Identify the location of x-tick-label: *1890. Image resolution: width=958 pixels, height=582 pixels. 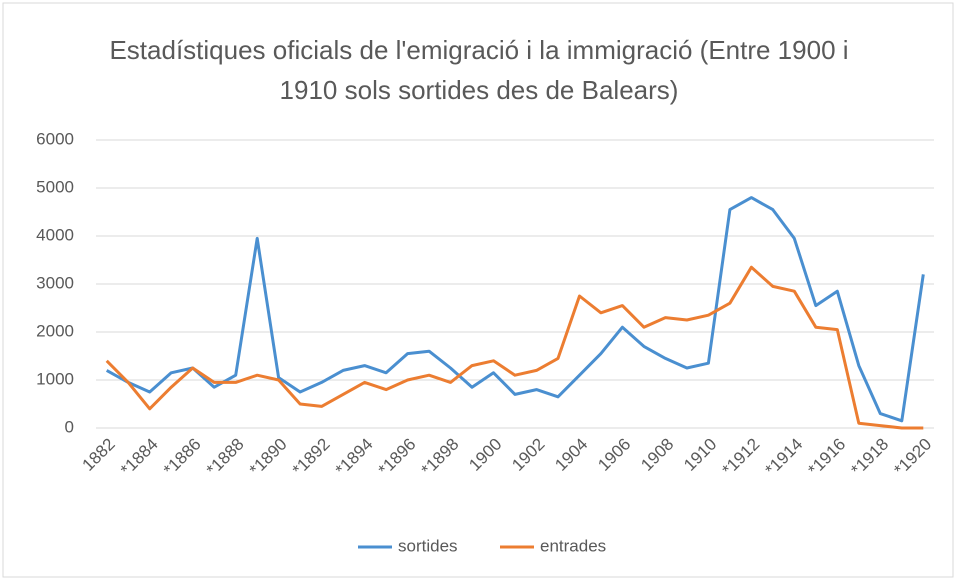
(268, 457).